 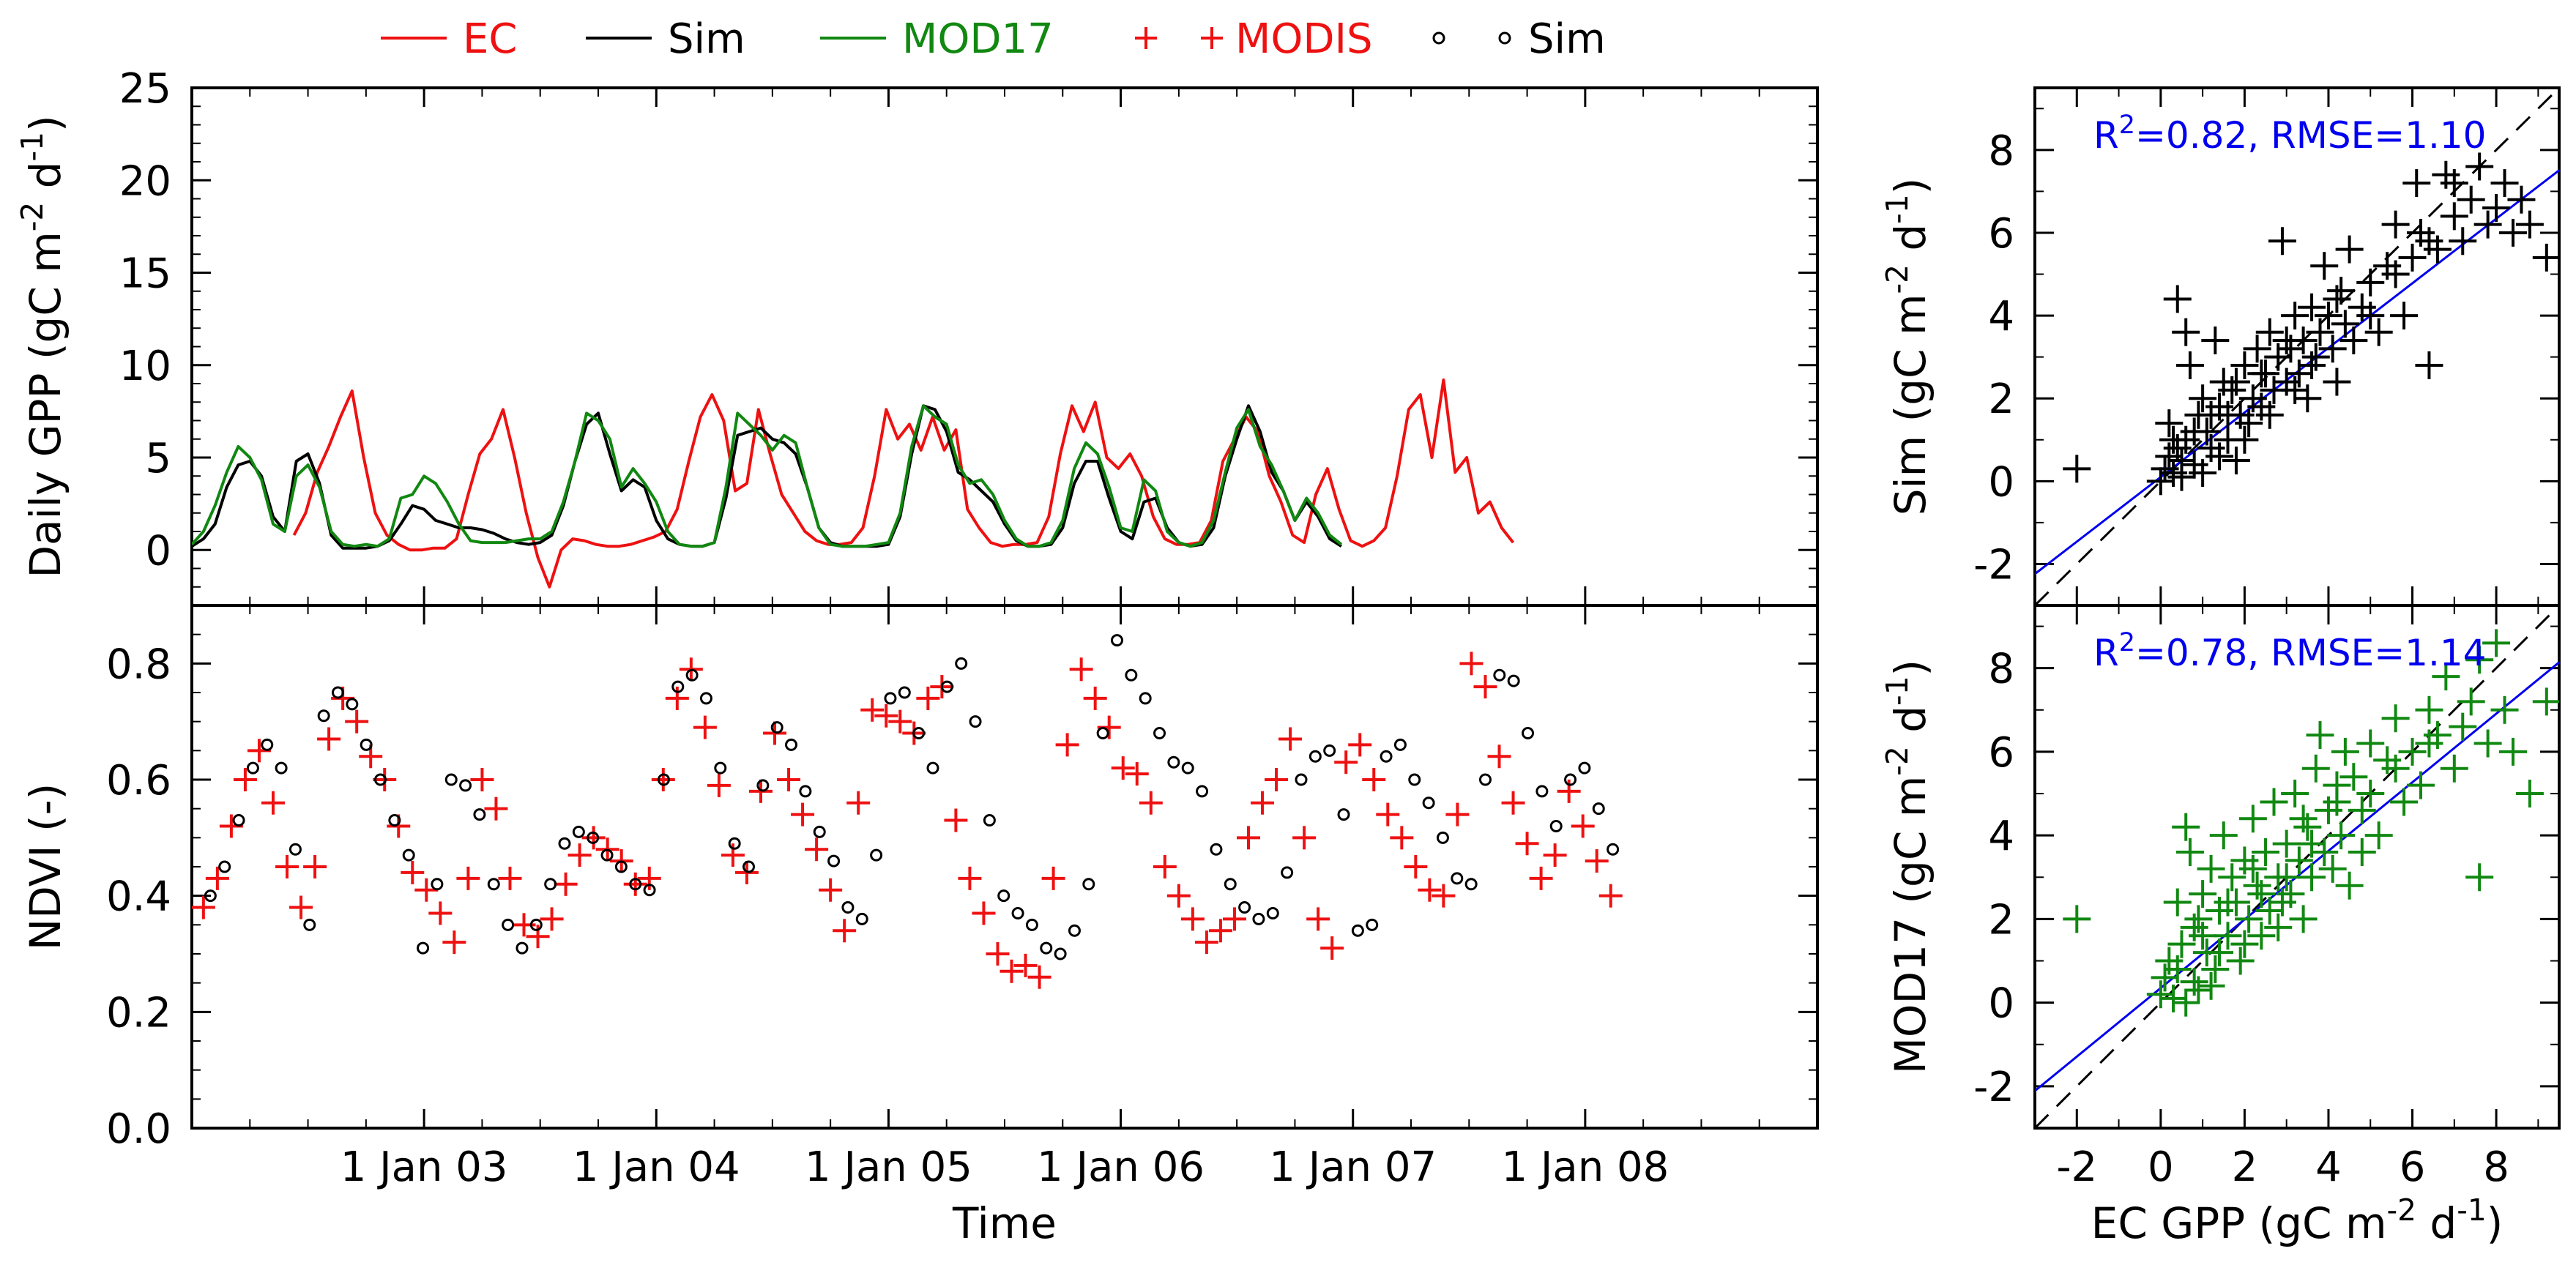 What do you see at coordinates (449, 39) in the screenshot?
I see `legend-item-0: EC` at bounding box center [449, 39].